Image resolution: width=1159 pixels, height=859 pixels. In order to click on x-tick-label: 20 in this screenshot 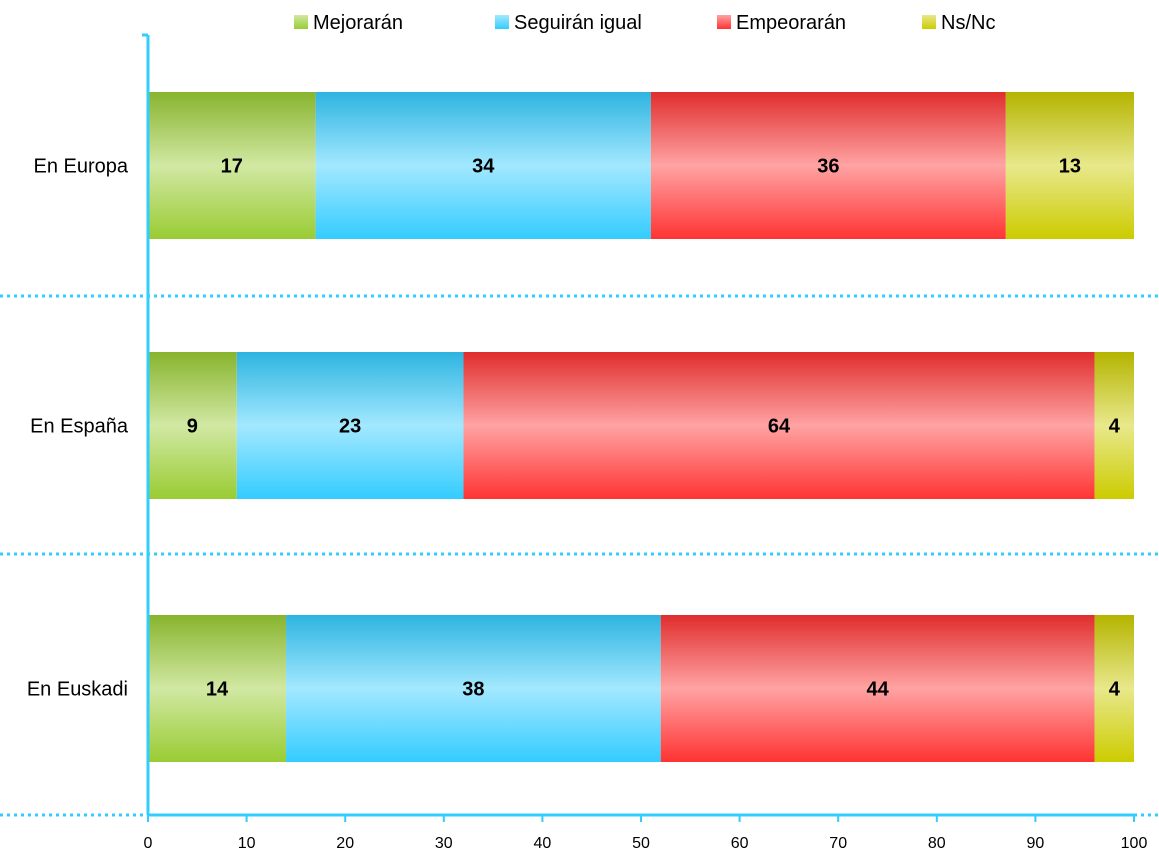, I will do `click(345, 843)`.